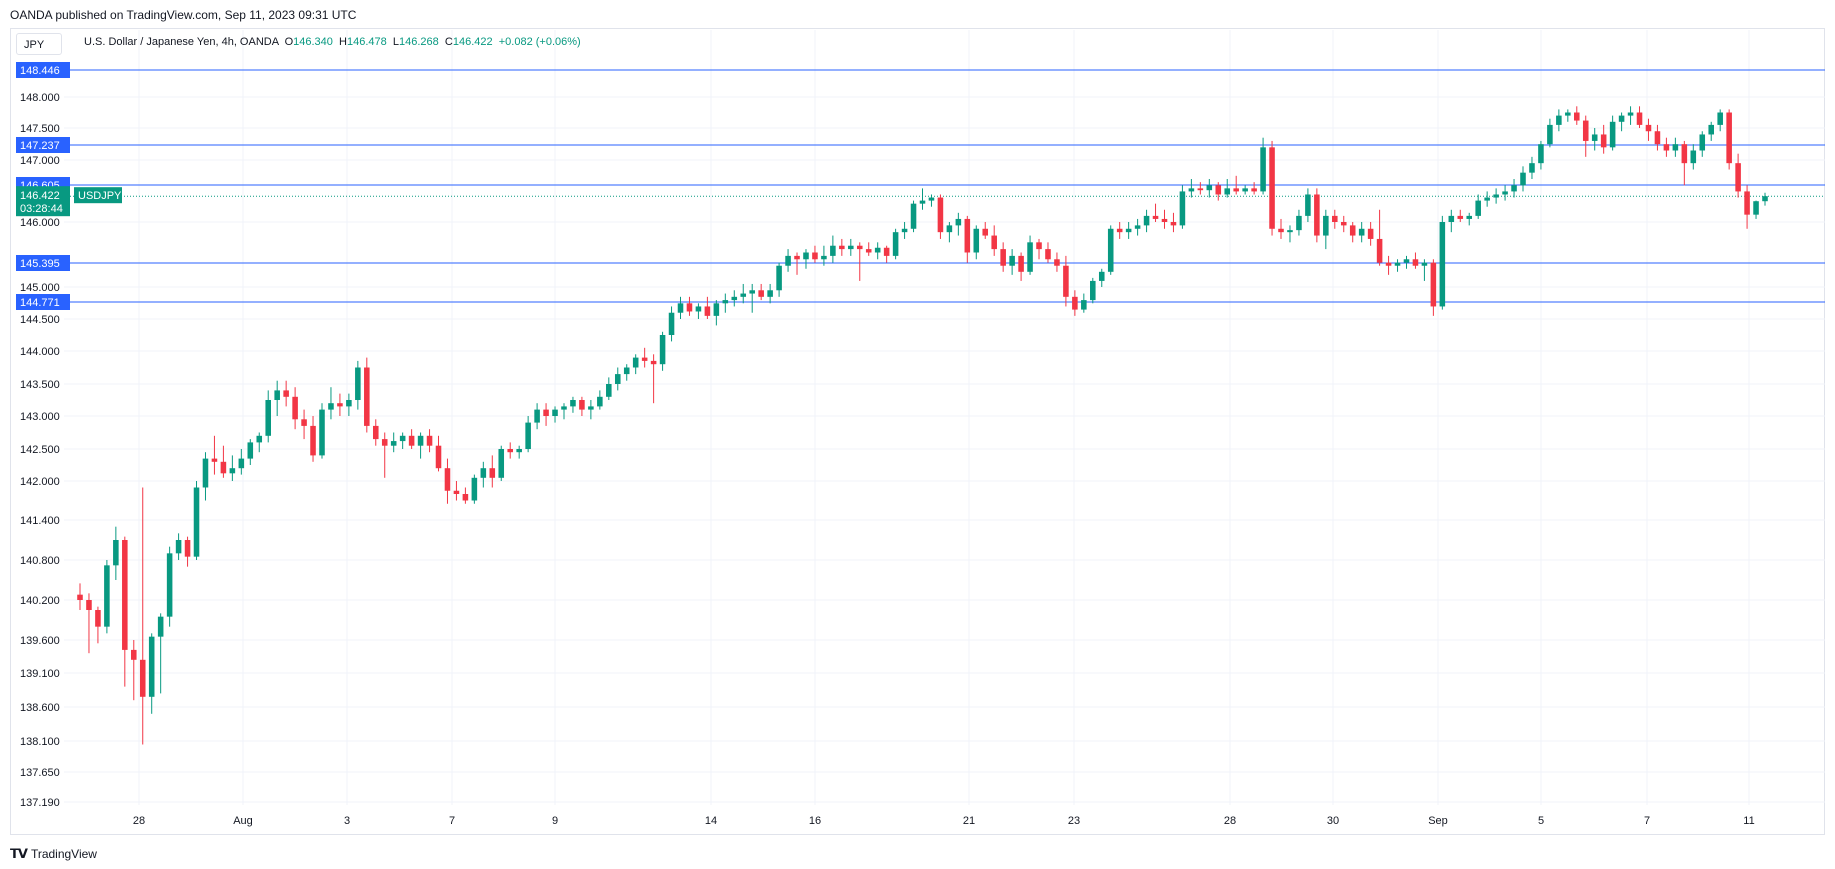 The width and height of the screenshot is (1835, 869). What do you see at coordinates (40, 223) in the screenshot?
I see `y-tick-label: 146.000` at bounding box center [40, 223].